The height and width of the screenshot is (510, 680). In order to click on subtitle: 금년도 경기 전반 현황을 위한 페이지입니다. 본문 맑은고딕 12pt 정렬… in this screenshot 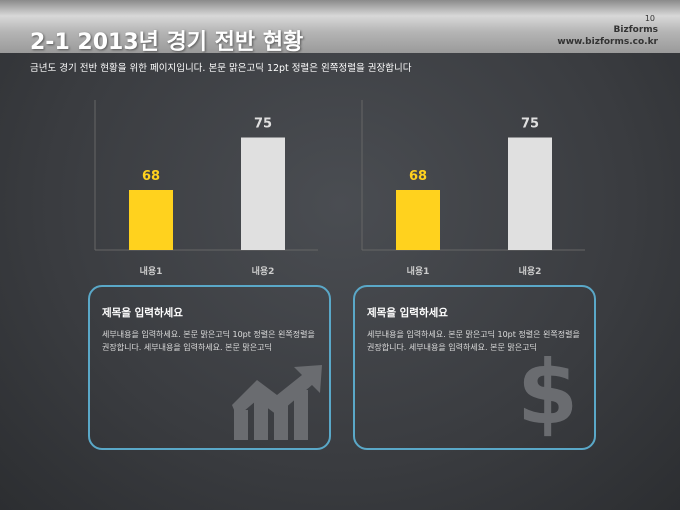, I will do `click(221, 68)`.